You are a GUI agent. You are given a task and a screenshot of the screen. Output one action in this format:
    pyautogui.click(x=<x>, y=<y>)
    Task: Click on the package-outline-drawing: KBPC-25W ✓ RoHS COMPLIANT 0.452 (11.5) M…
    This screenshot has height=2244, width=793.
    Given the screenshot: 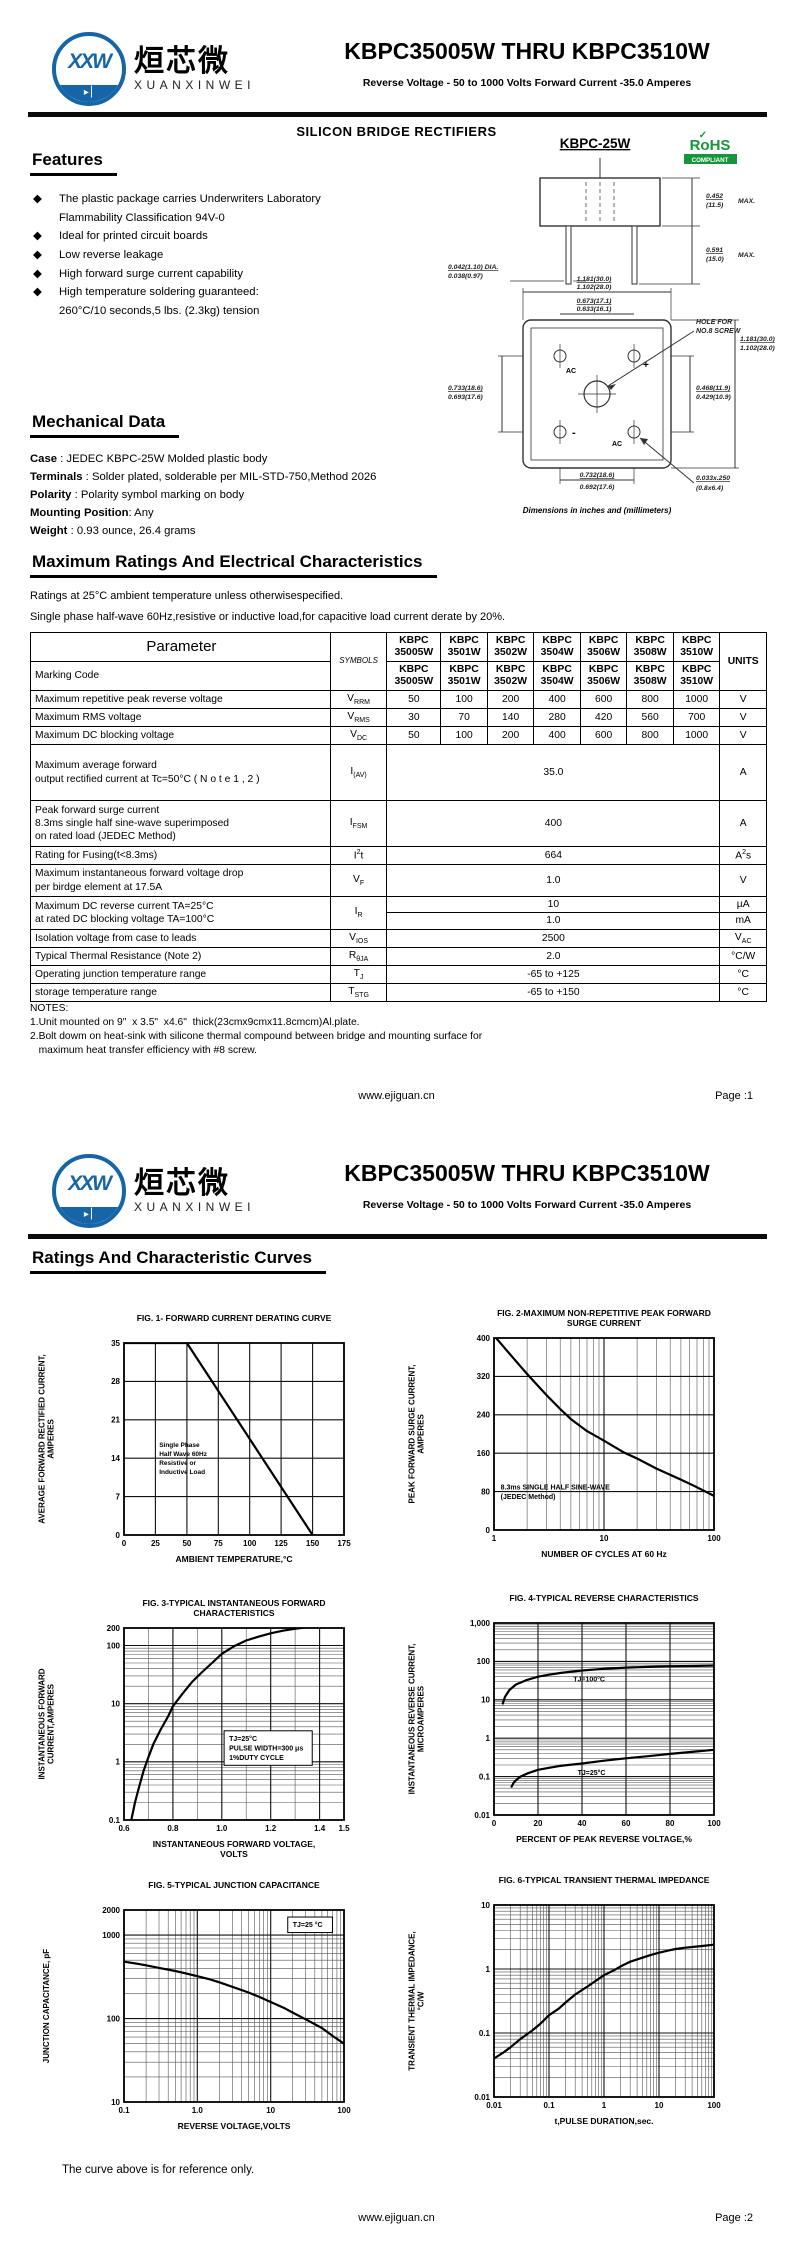 What is the action you would take?
    pyautogui.click(x=590, y=333)
    